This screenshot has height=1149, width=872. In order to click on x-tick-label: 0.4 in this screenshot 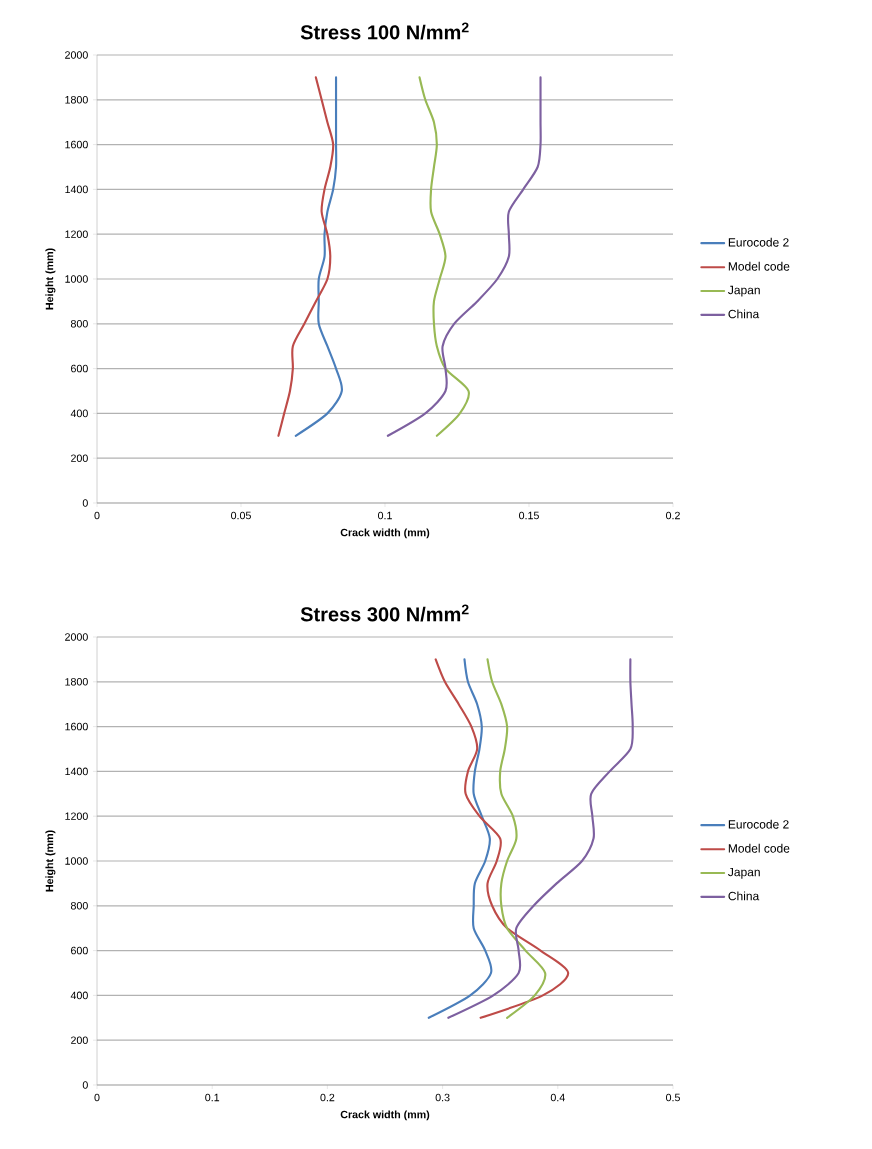, I will do `click(557, 1097)`.